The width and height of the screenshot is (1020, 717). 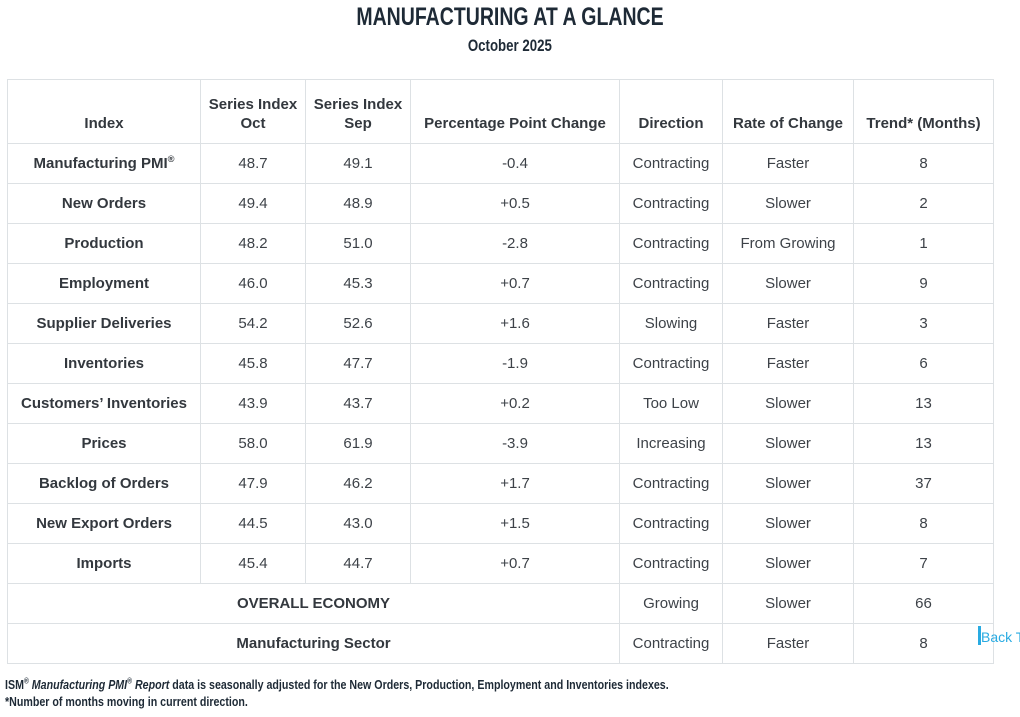 What do you see at coordinates (253, 163) in the screenshot?
I see `cell-series-oct: 48.7` at bounding box center [253, 163].